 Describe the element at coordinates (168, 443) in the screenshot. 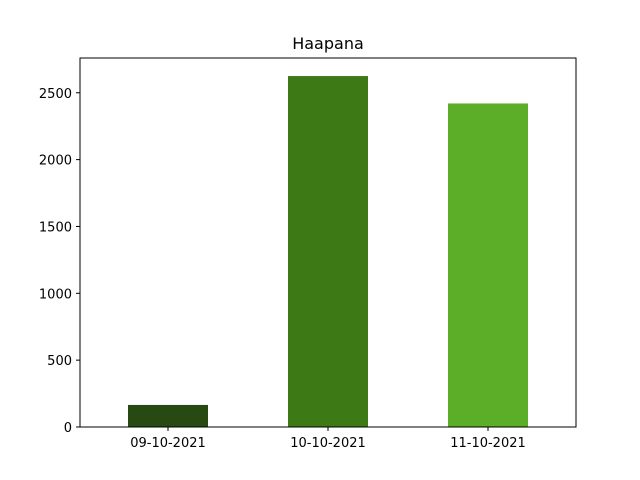

I see `x-tick-label: 09-10-2021` at that location.